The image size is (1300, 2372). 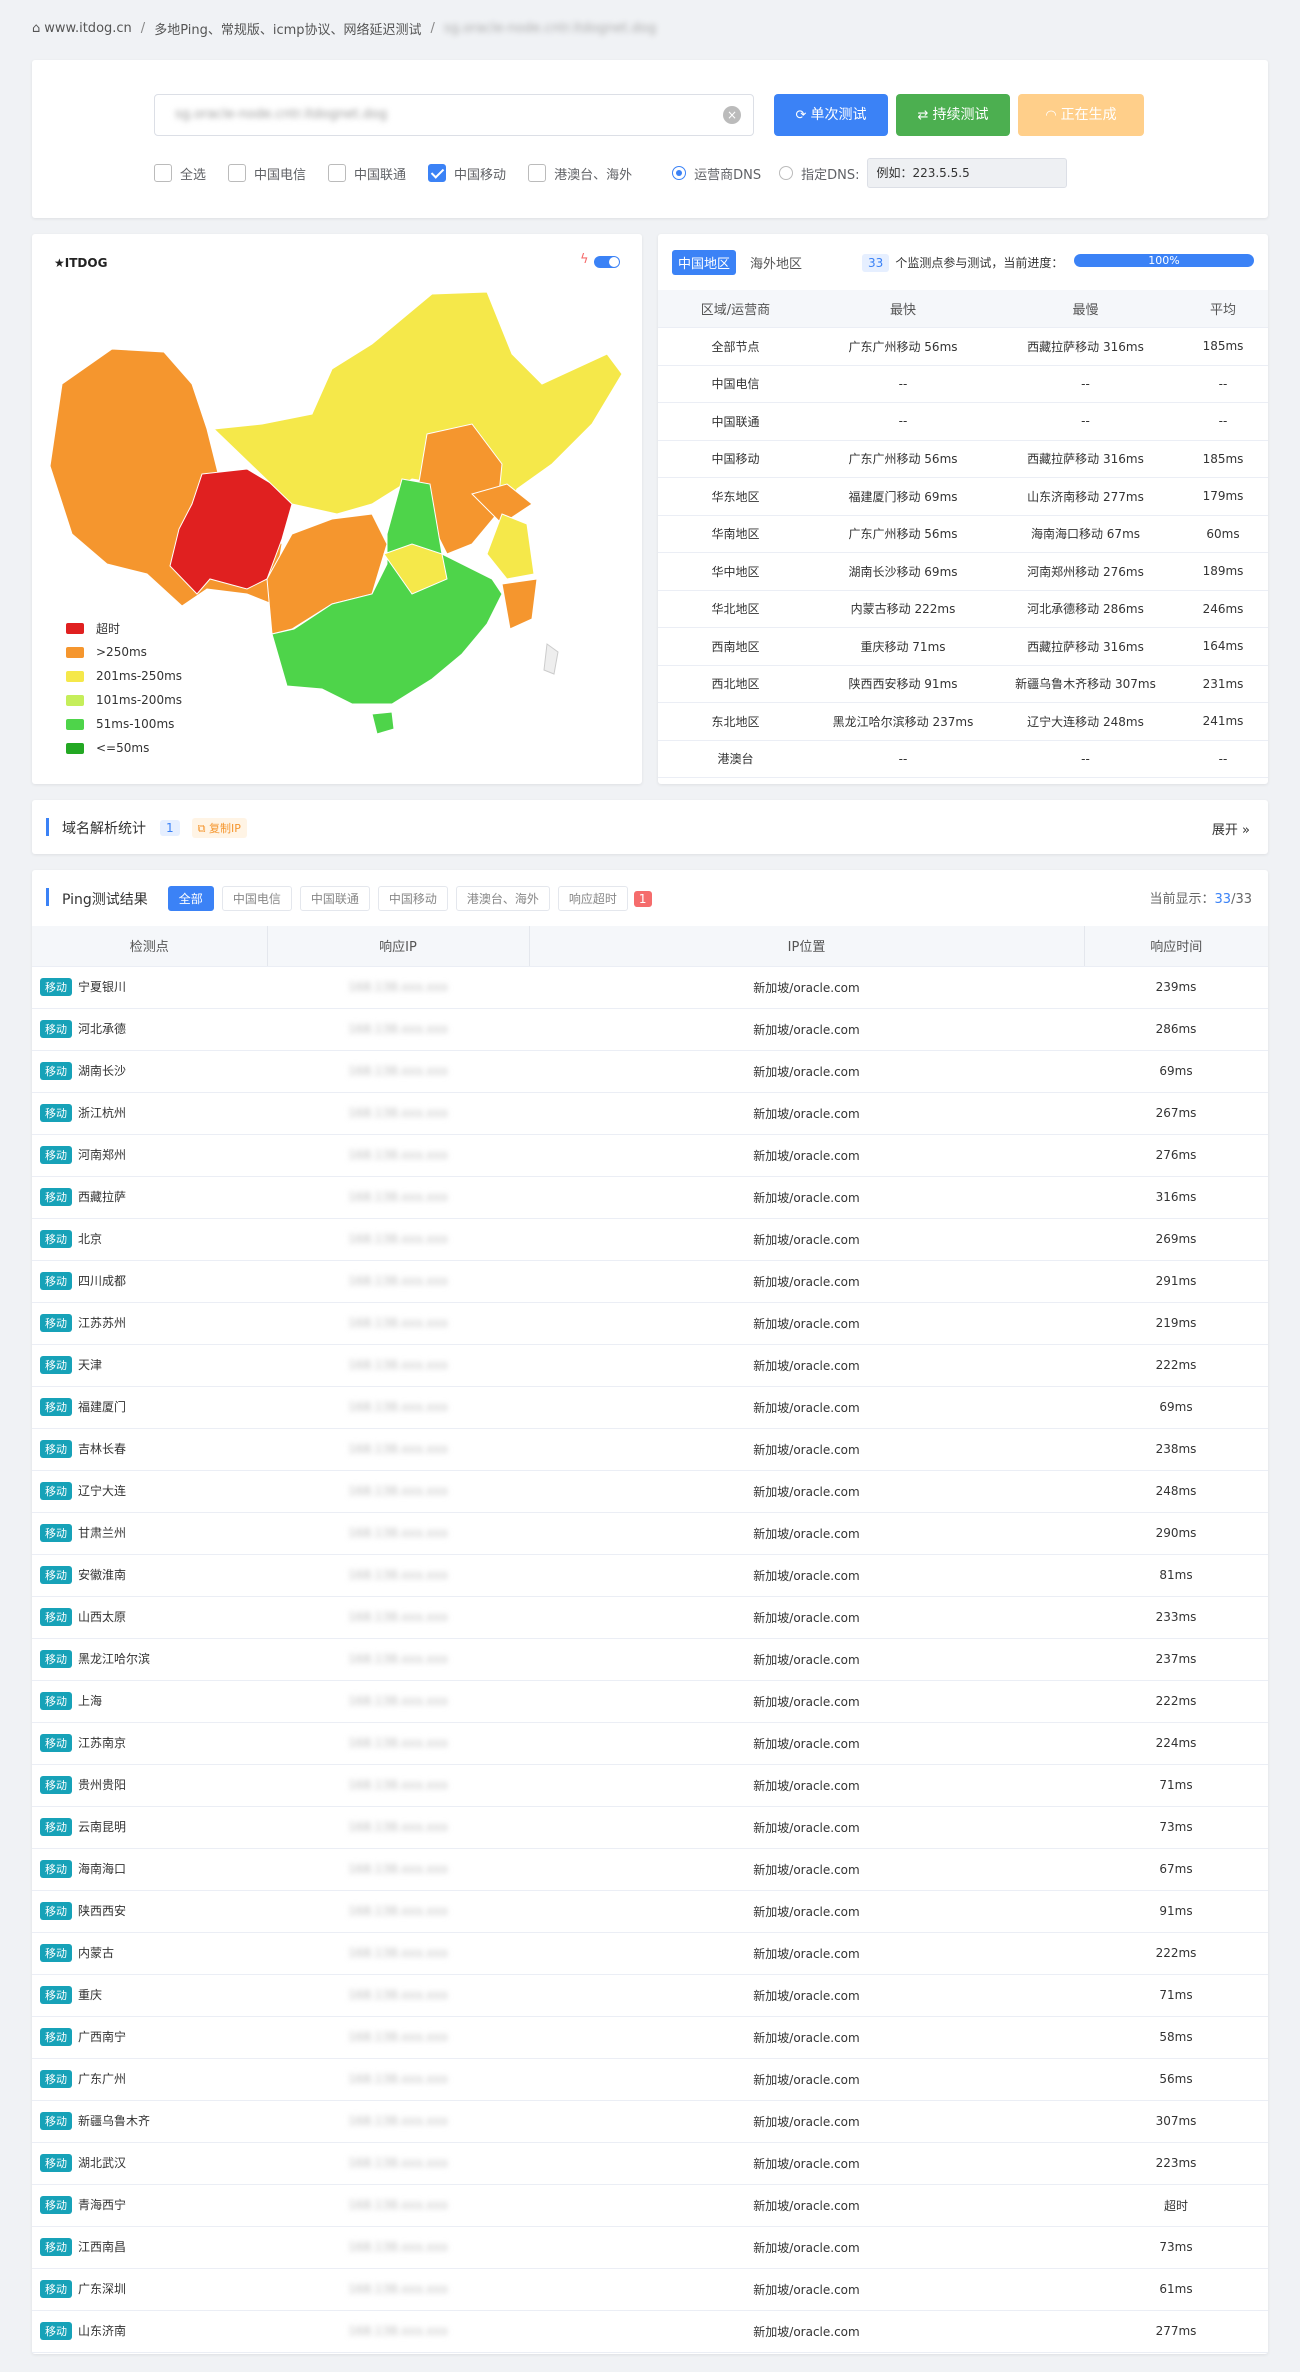 What do you see at coordinates (417, 408) in the screenshot?
I see `region-north` at bounding box center [417, 408].